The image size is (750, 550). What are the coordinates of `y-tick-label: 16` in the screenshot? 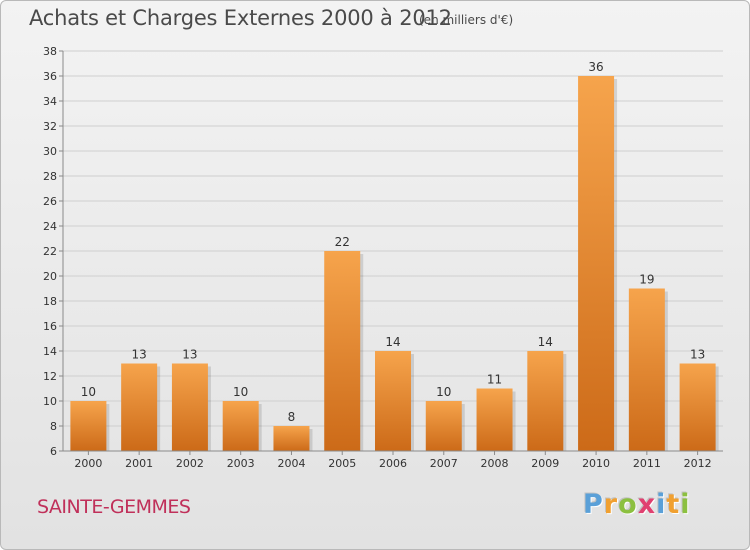 It's located at (50, 326).